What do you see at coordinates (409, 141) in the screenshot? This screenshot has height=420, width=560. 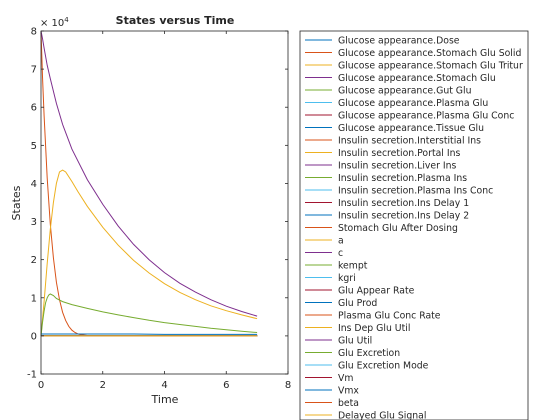 I see `legend-label: Insulin secretion.Interstitial Ins` at bounding box center [409, 141].